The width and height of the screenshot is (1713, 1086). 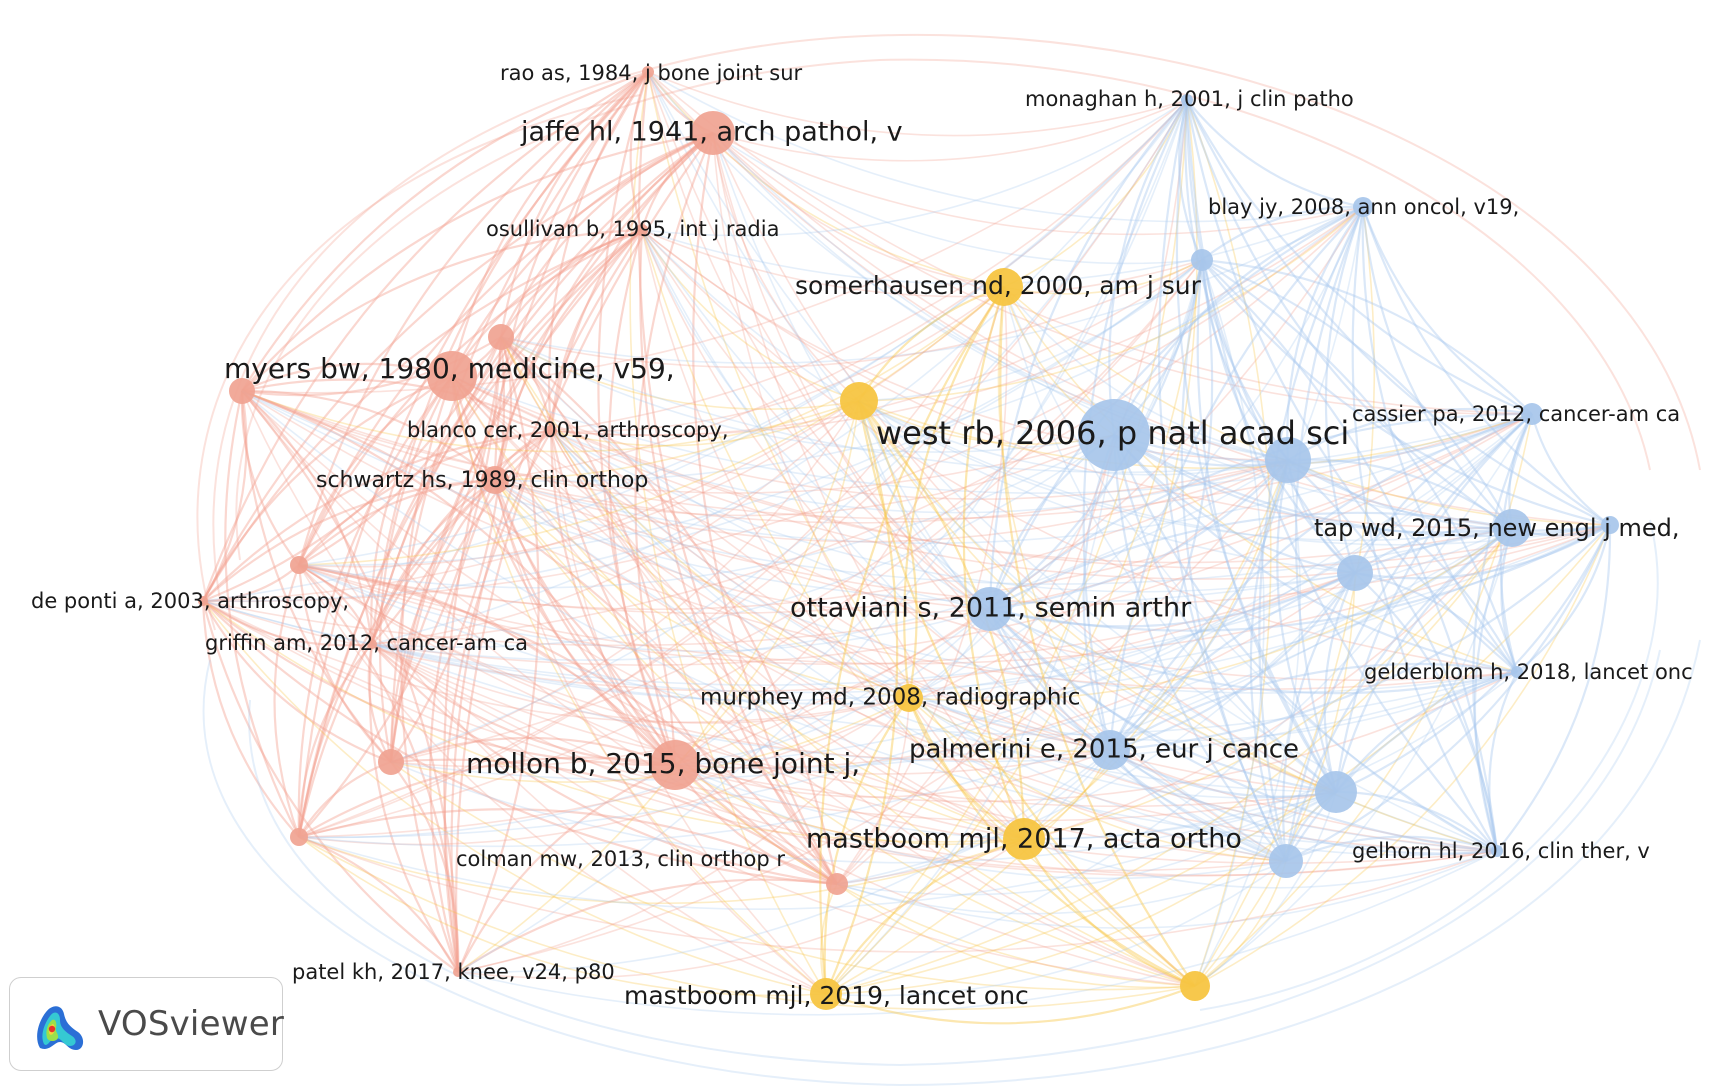 I want to click on link-deponti-griffin, so click(x=287, y=623).